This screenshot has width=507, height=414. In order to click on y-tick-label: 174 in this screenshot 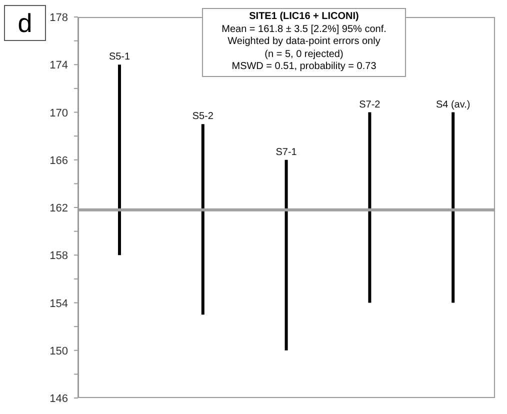, I will do `click(59, 66)`.